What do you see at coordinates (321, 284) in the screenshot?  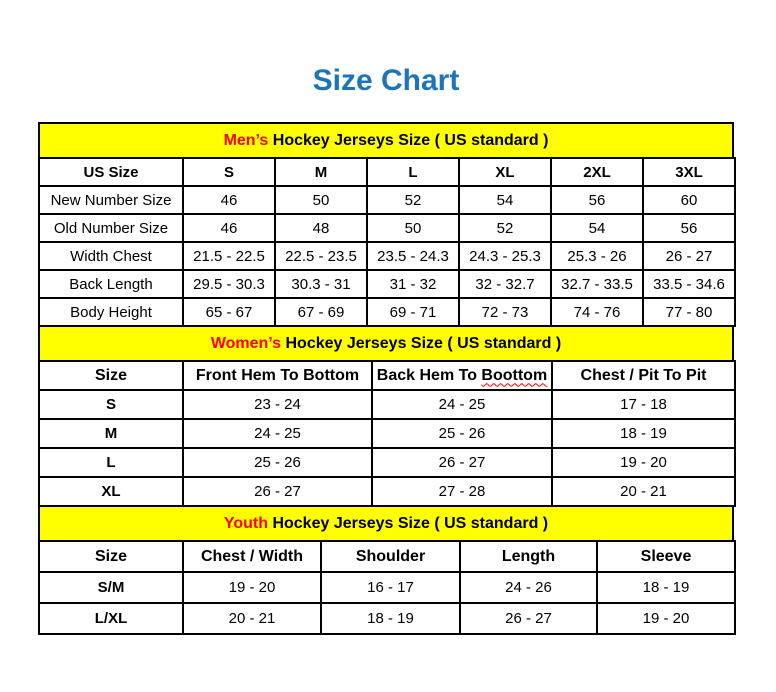 I see `value-cell: 30.3 - 31` at bounding box center [321, 284].